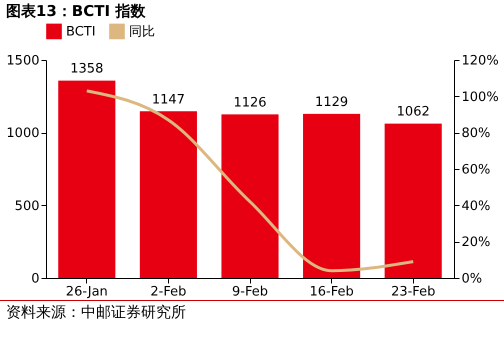 The height and width of the screenshot is (360, 504). What do you see at coordinates (252, 312) in the screenshot?
I see `text: 资料来源：中邮证券研究所` at bounding box center [252, 312].